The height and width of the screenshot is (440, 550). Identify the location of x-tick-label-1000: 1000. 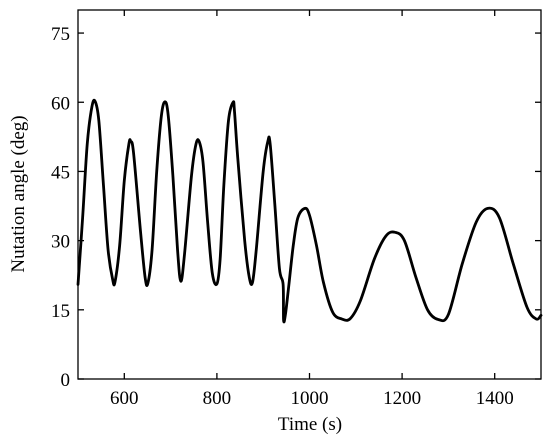
(310, 398).